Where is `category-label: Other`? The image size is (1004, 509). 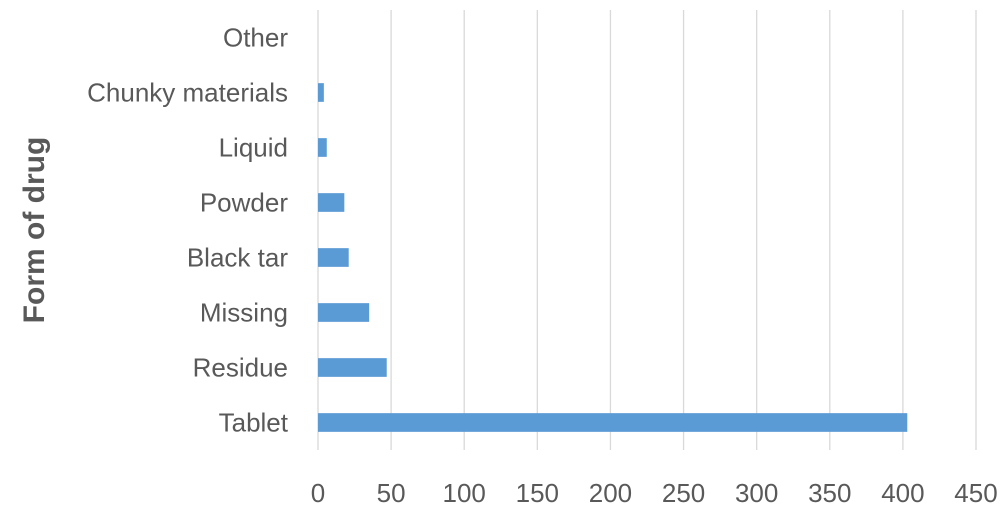 category-label: Other is located at coordinates (255, 38).